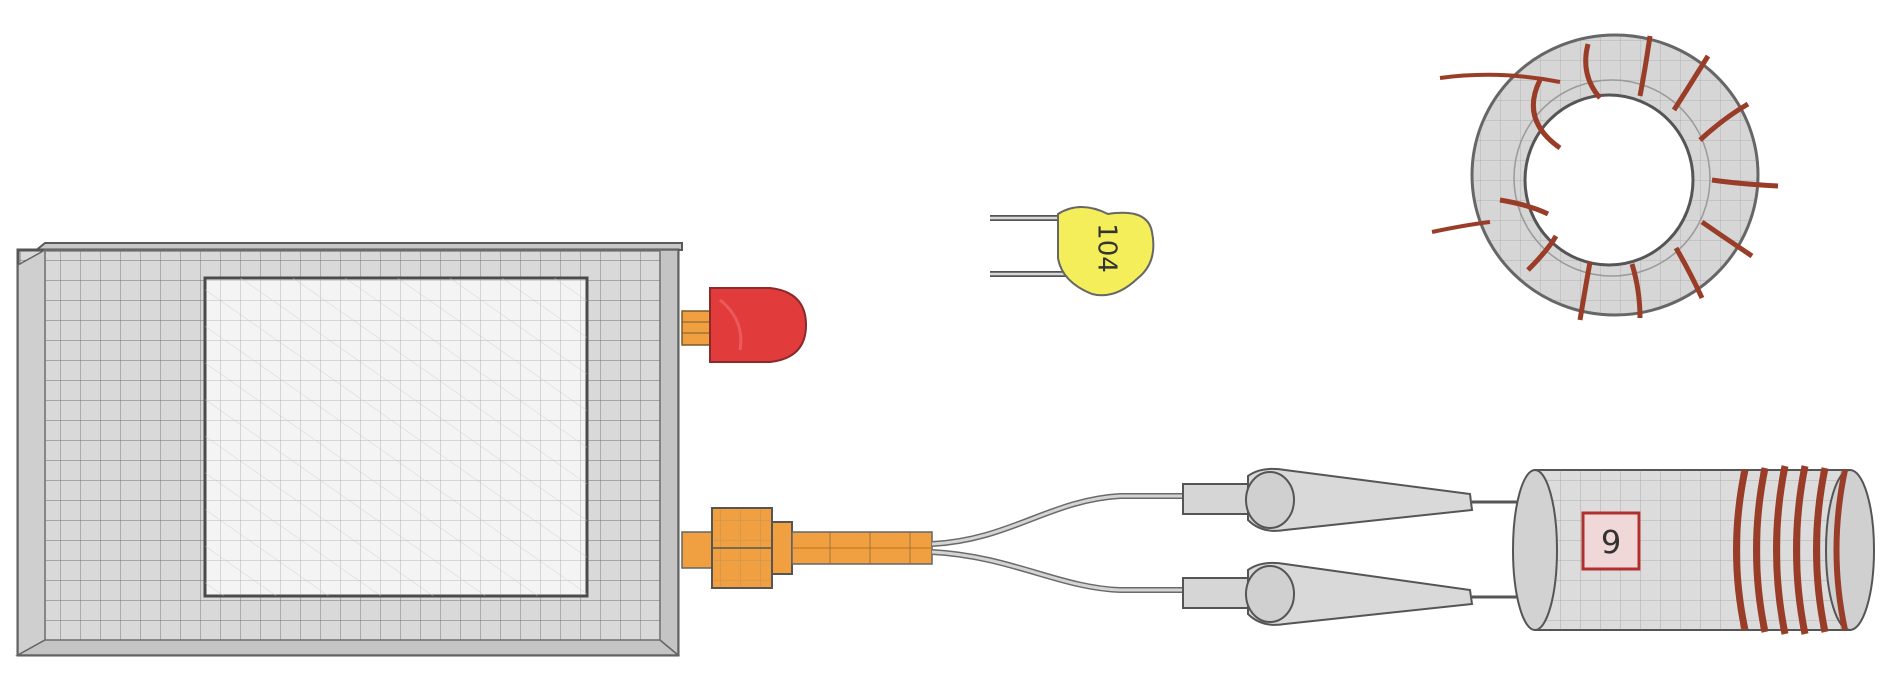 The width and height of the screenshot is (1893, 685). Describe the element at coordinates (1072, 251) in the screenshot. I see `ceramic-capacitor-icon: 104` at that location.